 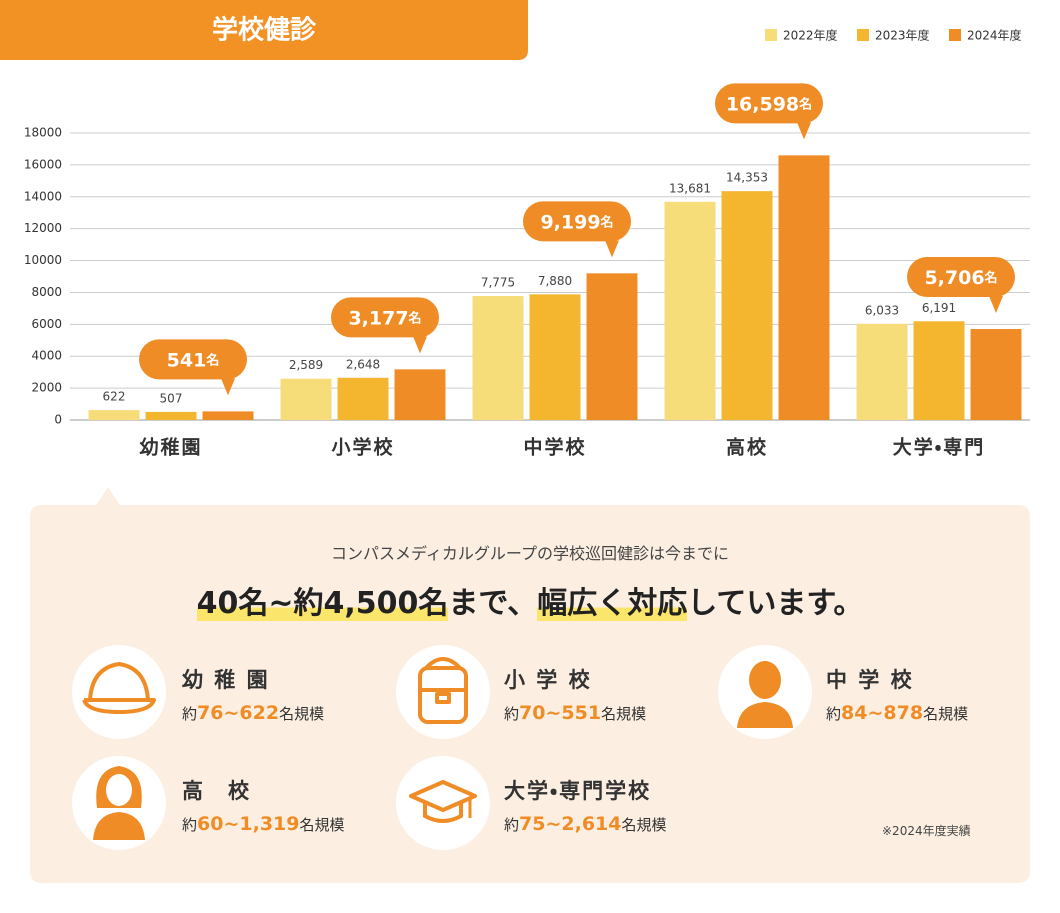 I want to click on lead-text: コンパスメディカルグループの学校巡回健診は今までに, so click(x=530, y=553).